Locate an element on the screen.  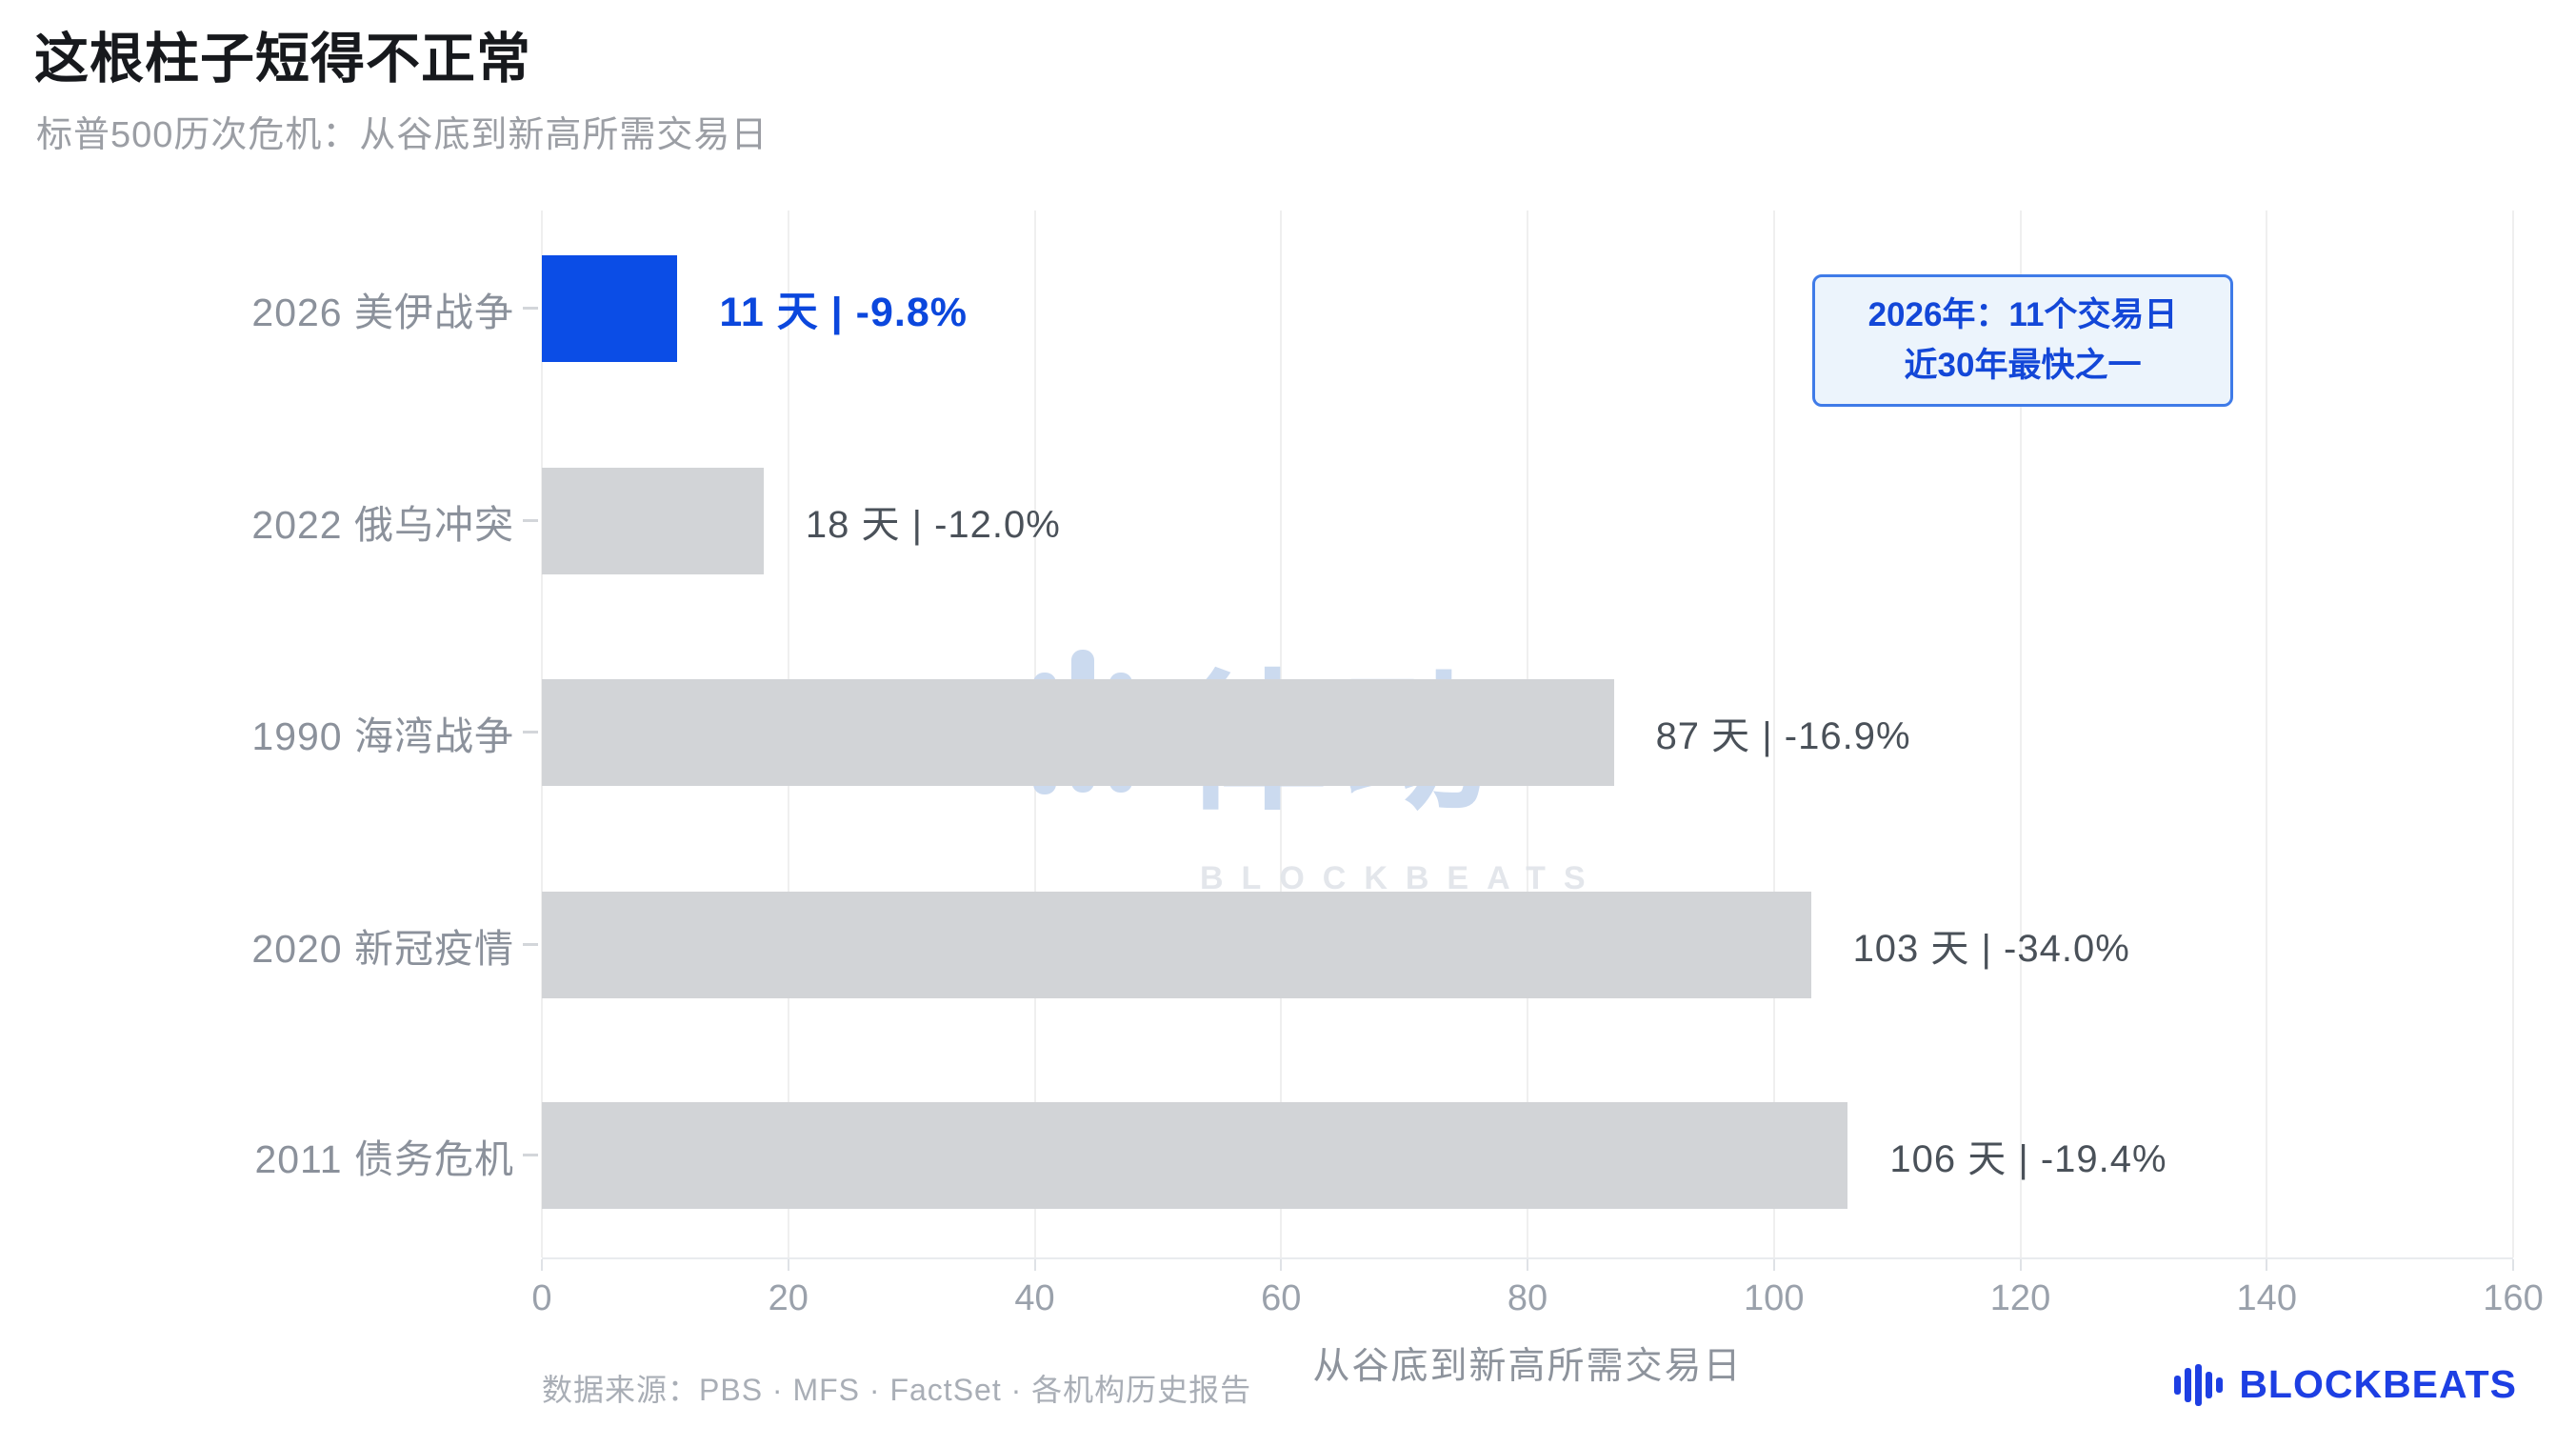
x-tick-label: 140 is located at coordinates (2266, 1298).